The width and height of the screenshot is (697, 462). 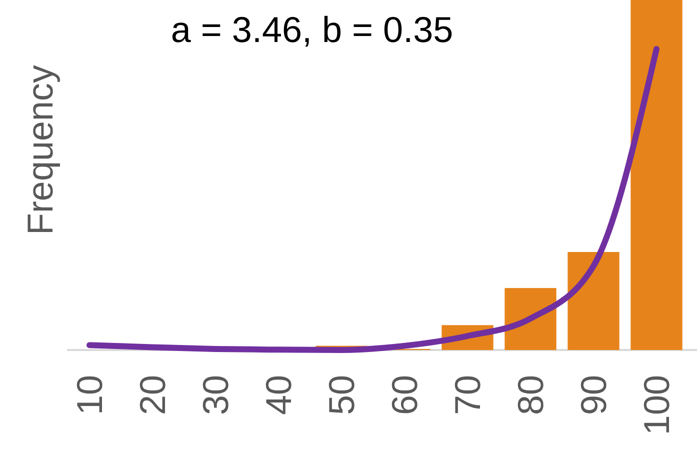 I want to click on x-tick-label: 70, so click(x=467, y=395).